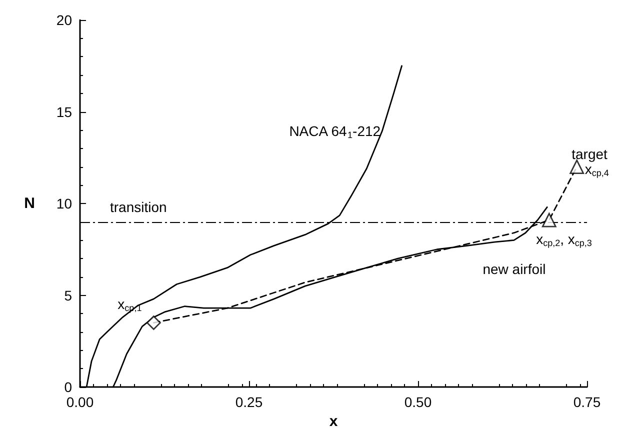  Describe the element at coordinates (64, 112) in the screenshot. I see `y-tick-label: 15` at that location.